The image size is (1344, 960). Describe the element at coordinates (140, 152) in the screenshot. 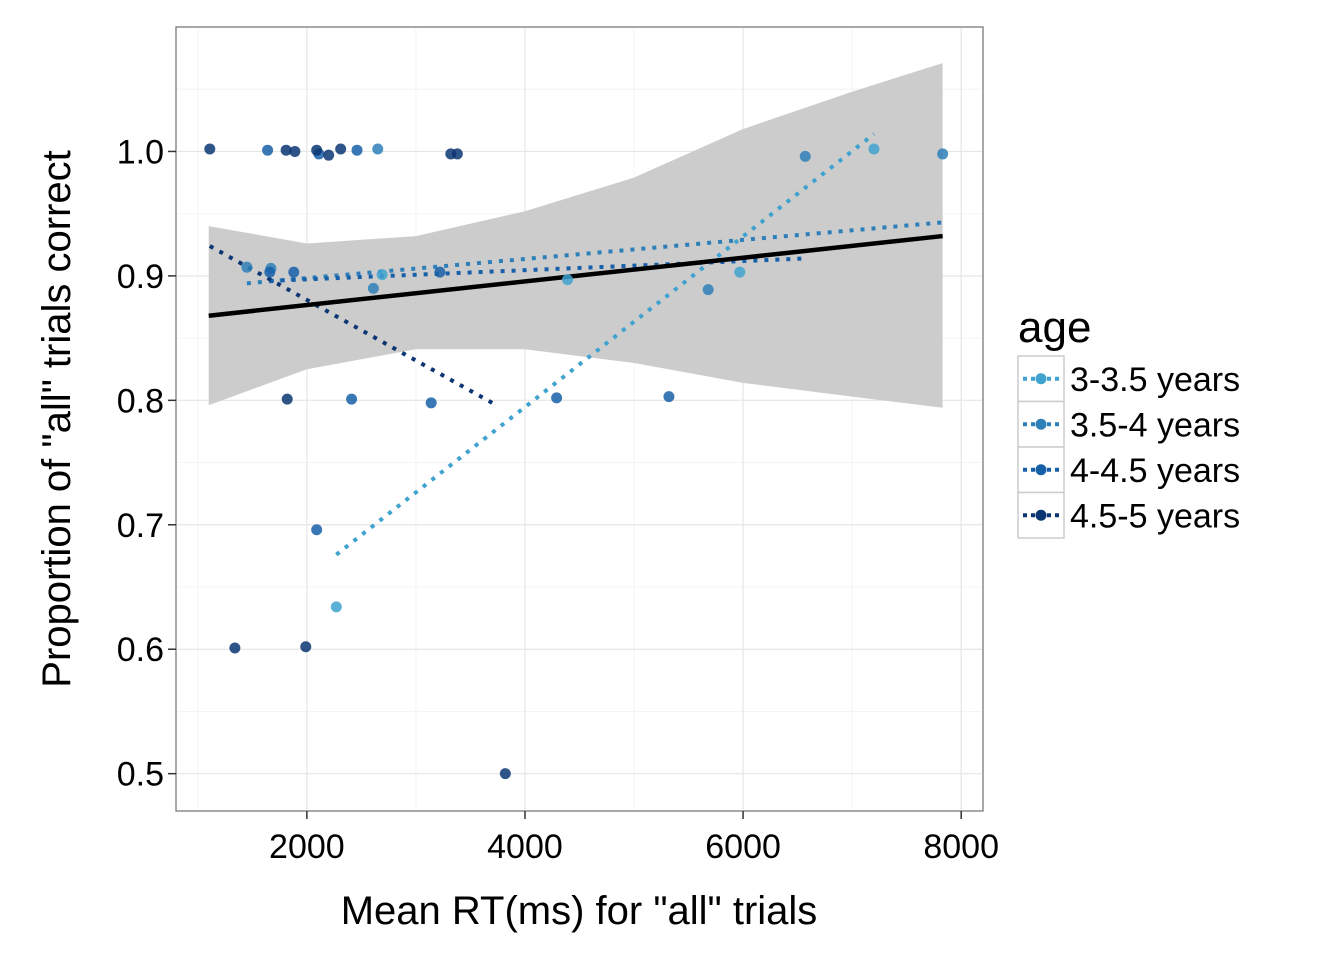

I see `y-tick-label: 1.0` at that location.